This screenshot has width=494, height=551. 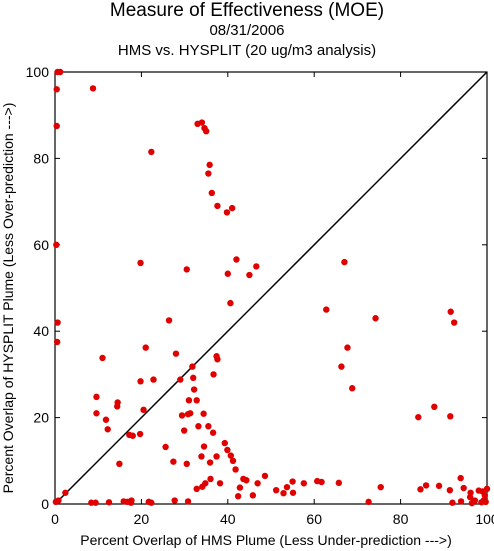 I want to click on y-tick-label: 60, so click(x=41, y=245).